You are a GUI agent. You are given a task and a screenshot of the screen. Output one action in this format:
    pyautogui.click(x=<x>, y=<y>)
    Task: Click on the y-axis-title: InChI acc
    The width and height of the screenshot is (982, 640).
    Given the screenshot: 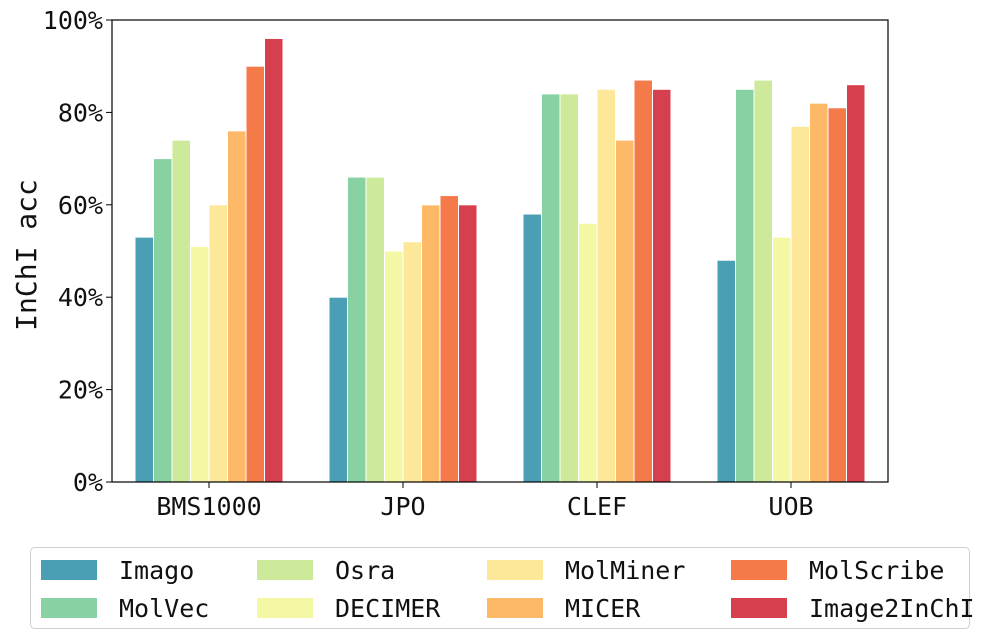 What is the action you would take?
    pyautogui.click(x=26, y=255)
    